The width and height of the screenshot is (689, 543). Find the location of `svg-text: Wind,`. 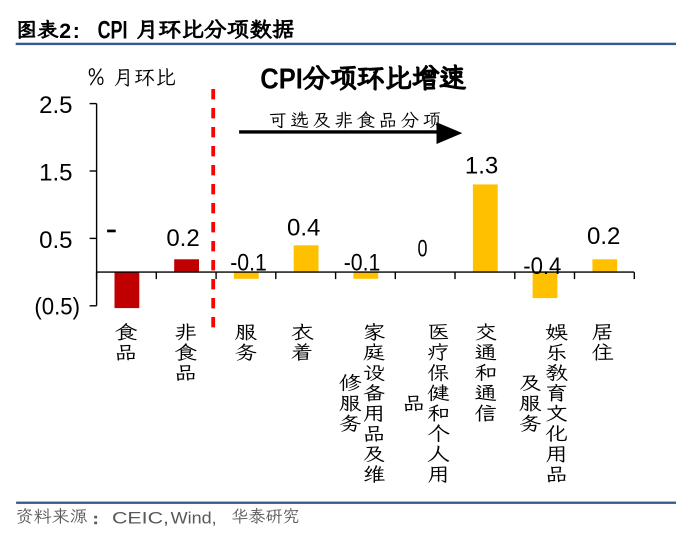

svg-text: Wind, is located at coordinates (194, 518).